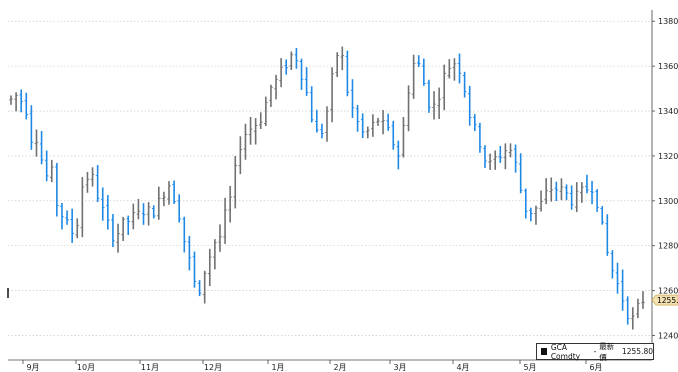 This screenshot has height=372, width=678. What do you see at coordinates (668, 156) in the screenshot?
I see `y-tick-label: 1320` at bounding box center [668, 156].